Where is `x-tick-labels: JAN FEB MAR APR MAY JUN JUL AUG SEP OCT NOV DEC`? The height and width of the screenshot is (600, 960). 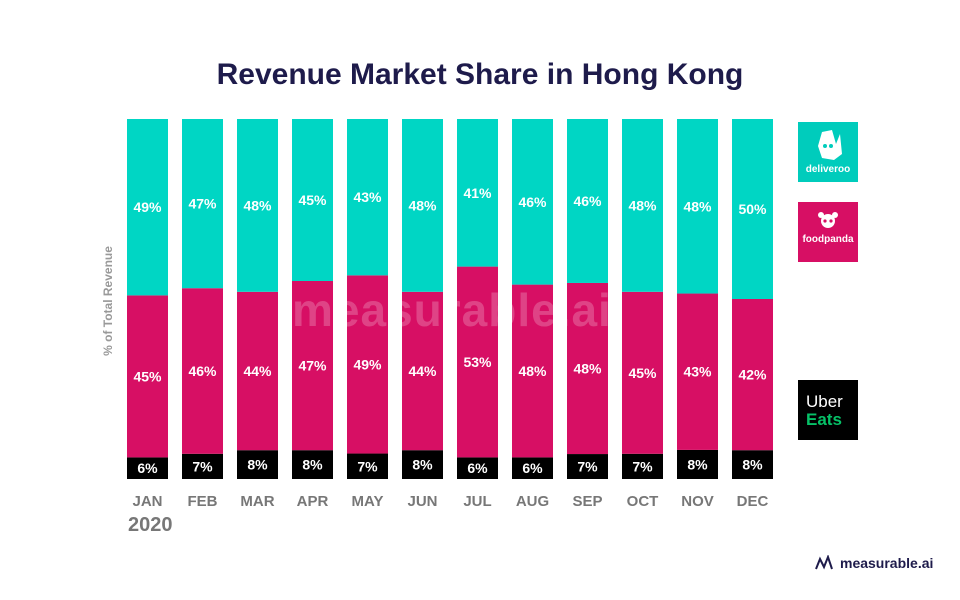 x-tick-labels: JAN FEB MAR APR MAY JUN JUL AUG SEP OCT NOV DEC is located at coordinates (450, 501).